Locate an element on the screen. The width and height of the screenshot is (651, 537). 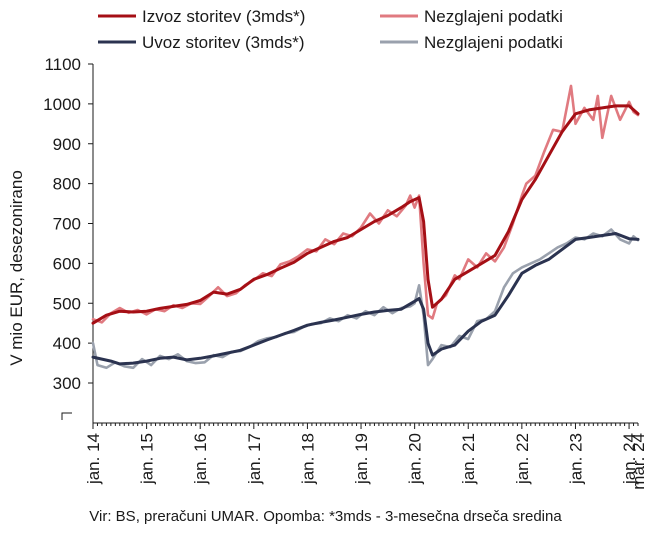
y-tick-label: 400 is located at coordinates (67, 343).